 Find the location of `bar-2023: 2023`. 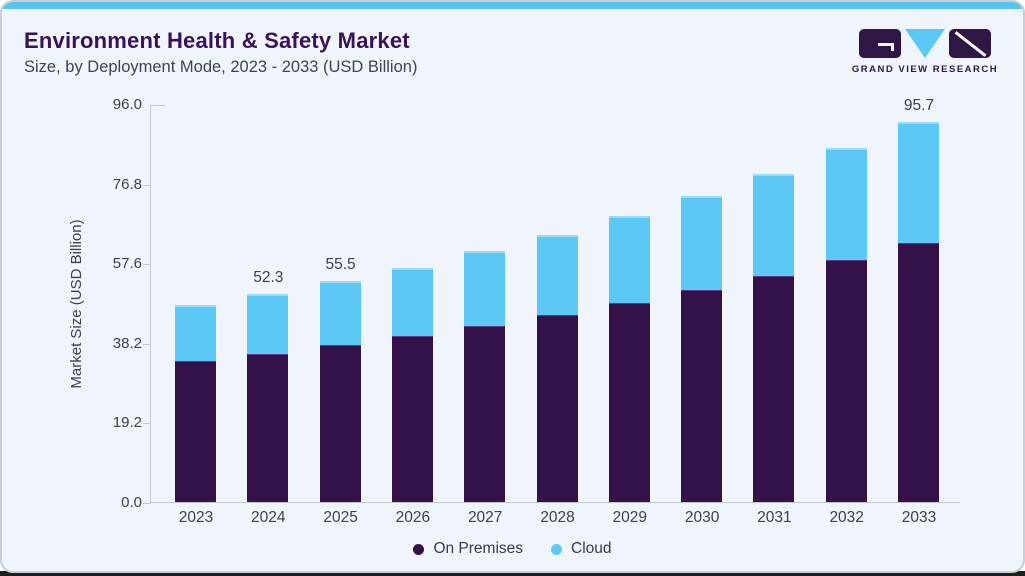

bar-2023: 2023 is located at coordinates (195, 315).